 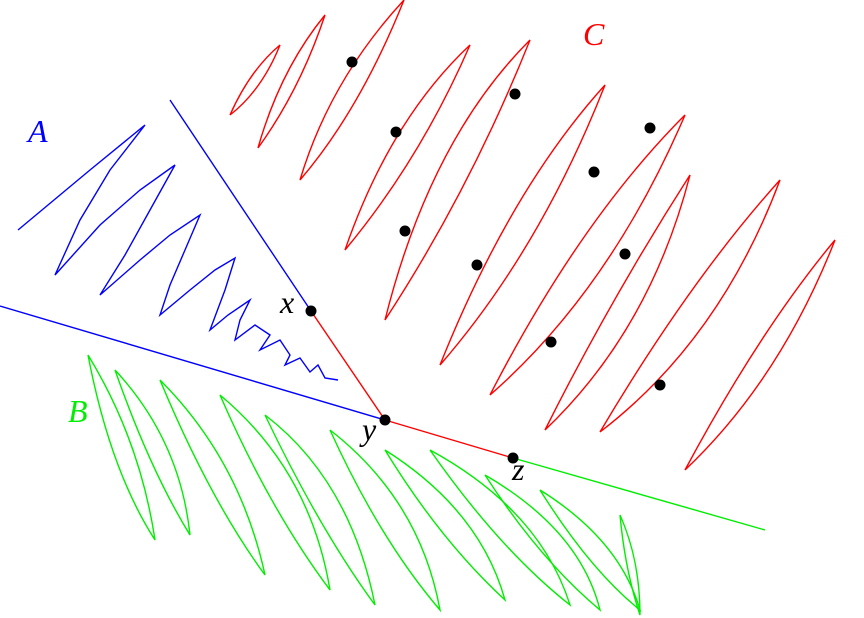 What do you see at coordinates (37, 131) in the screenshot?
I see `region-label: A` at bounding box center [37, 131].